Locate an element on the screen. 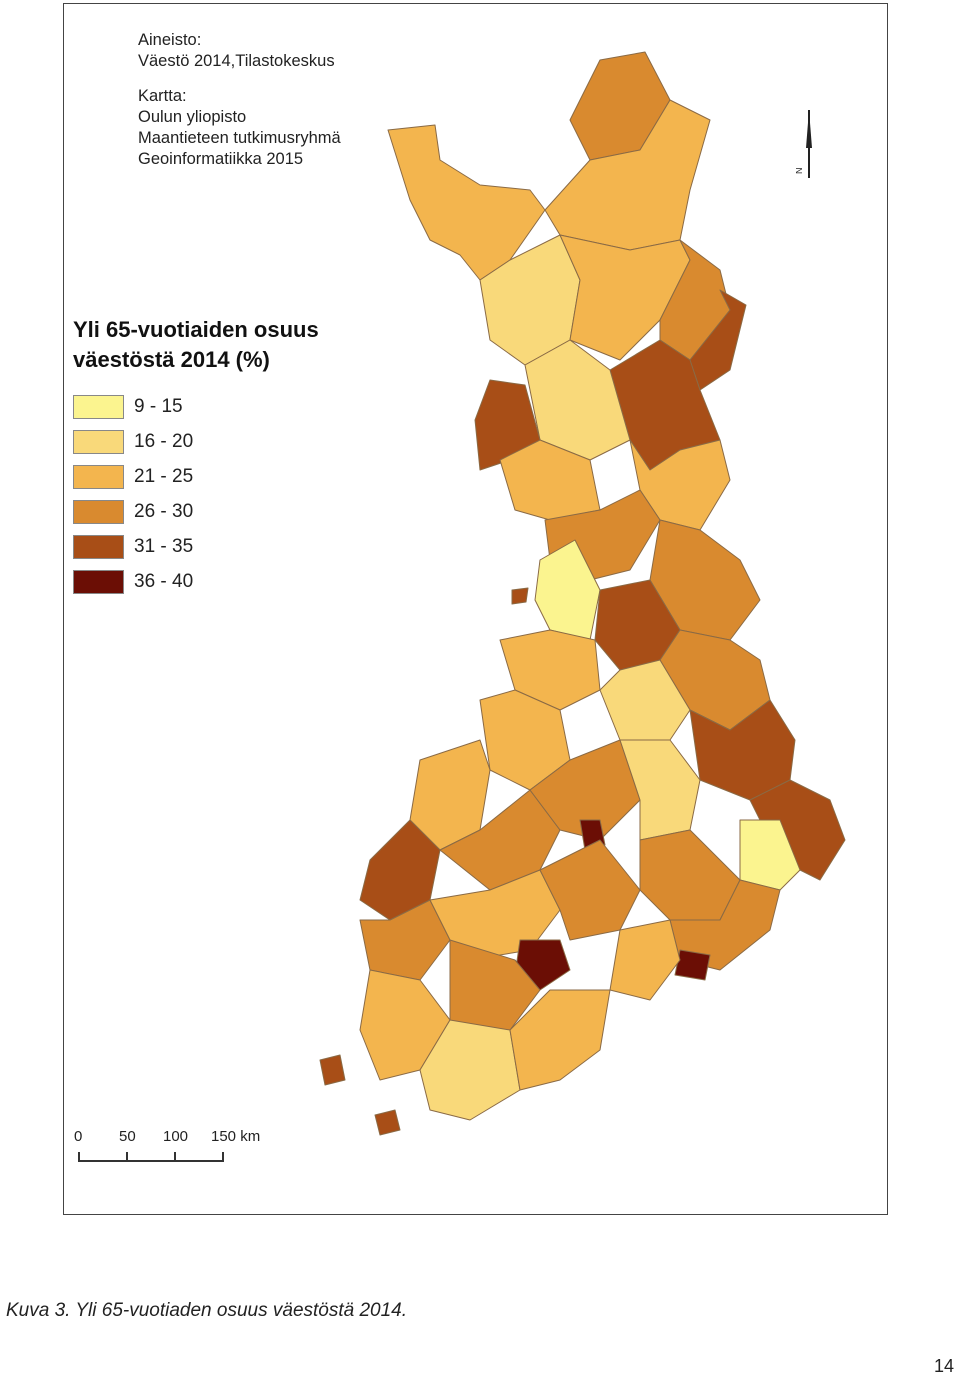  region-aland is located at coordinates (332, 1070).